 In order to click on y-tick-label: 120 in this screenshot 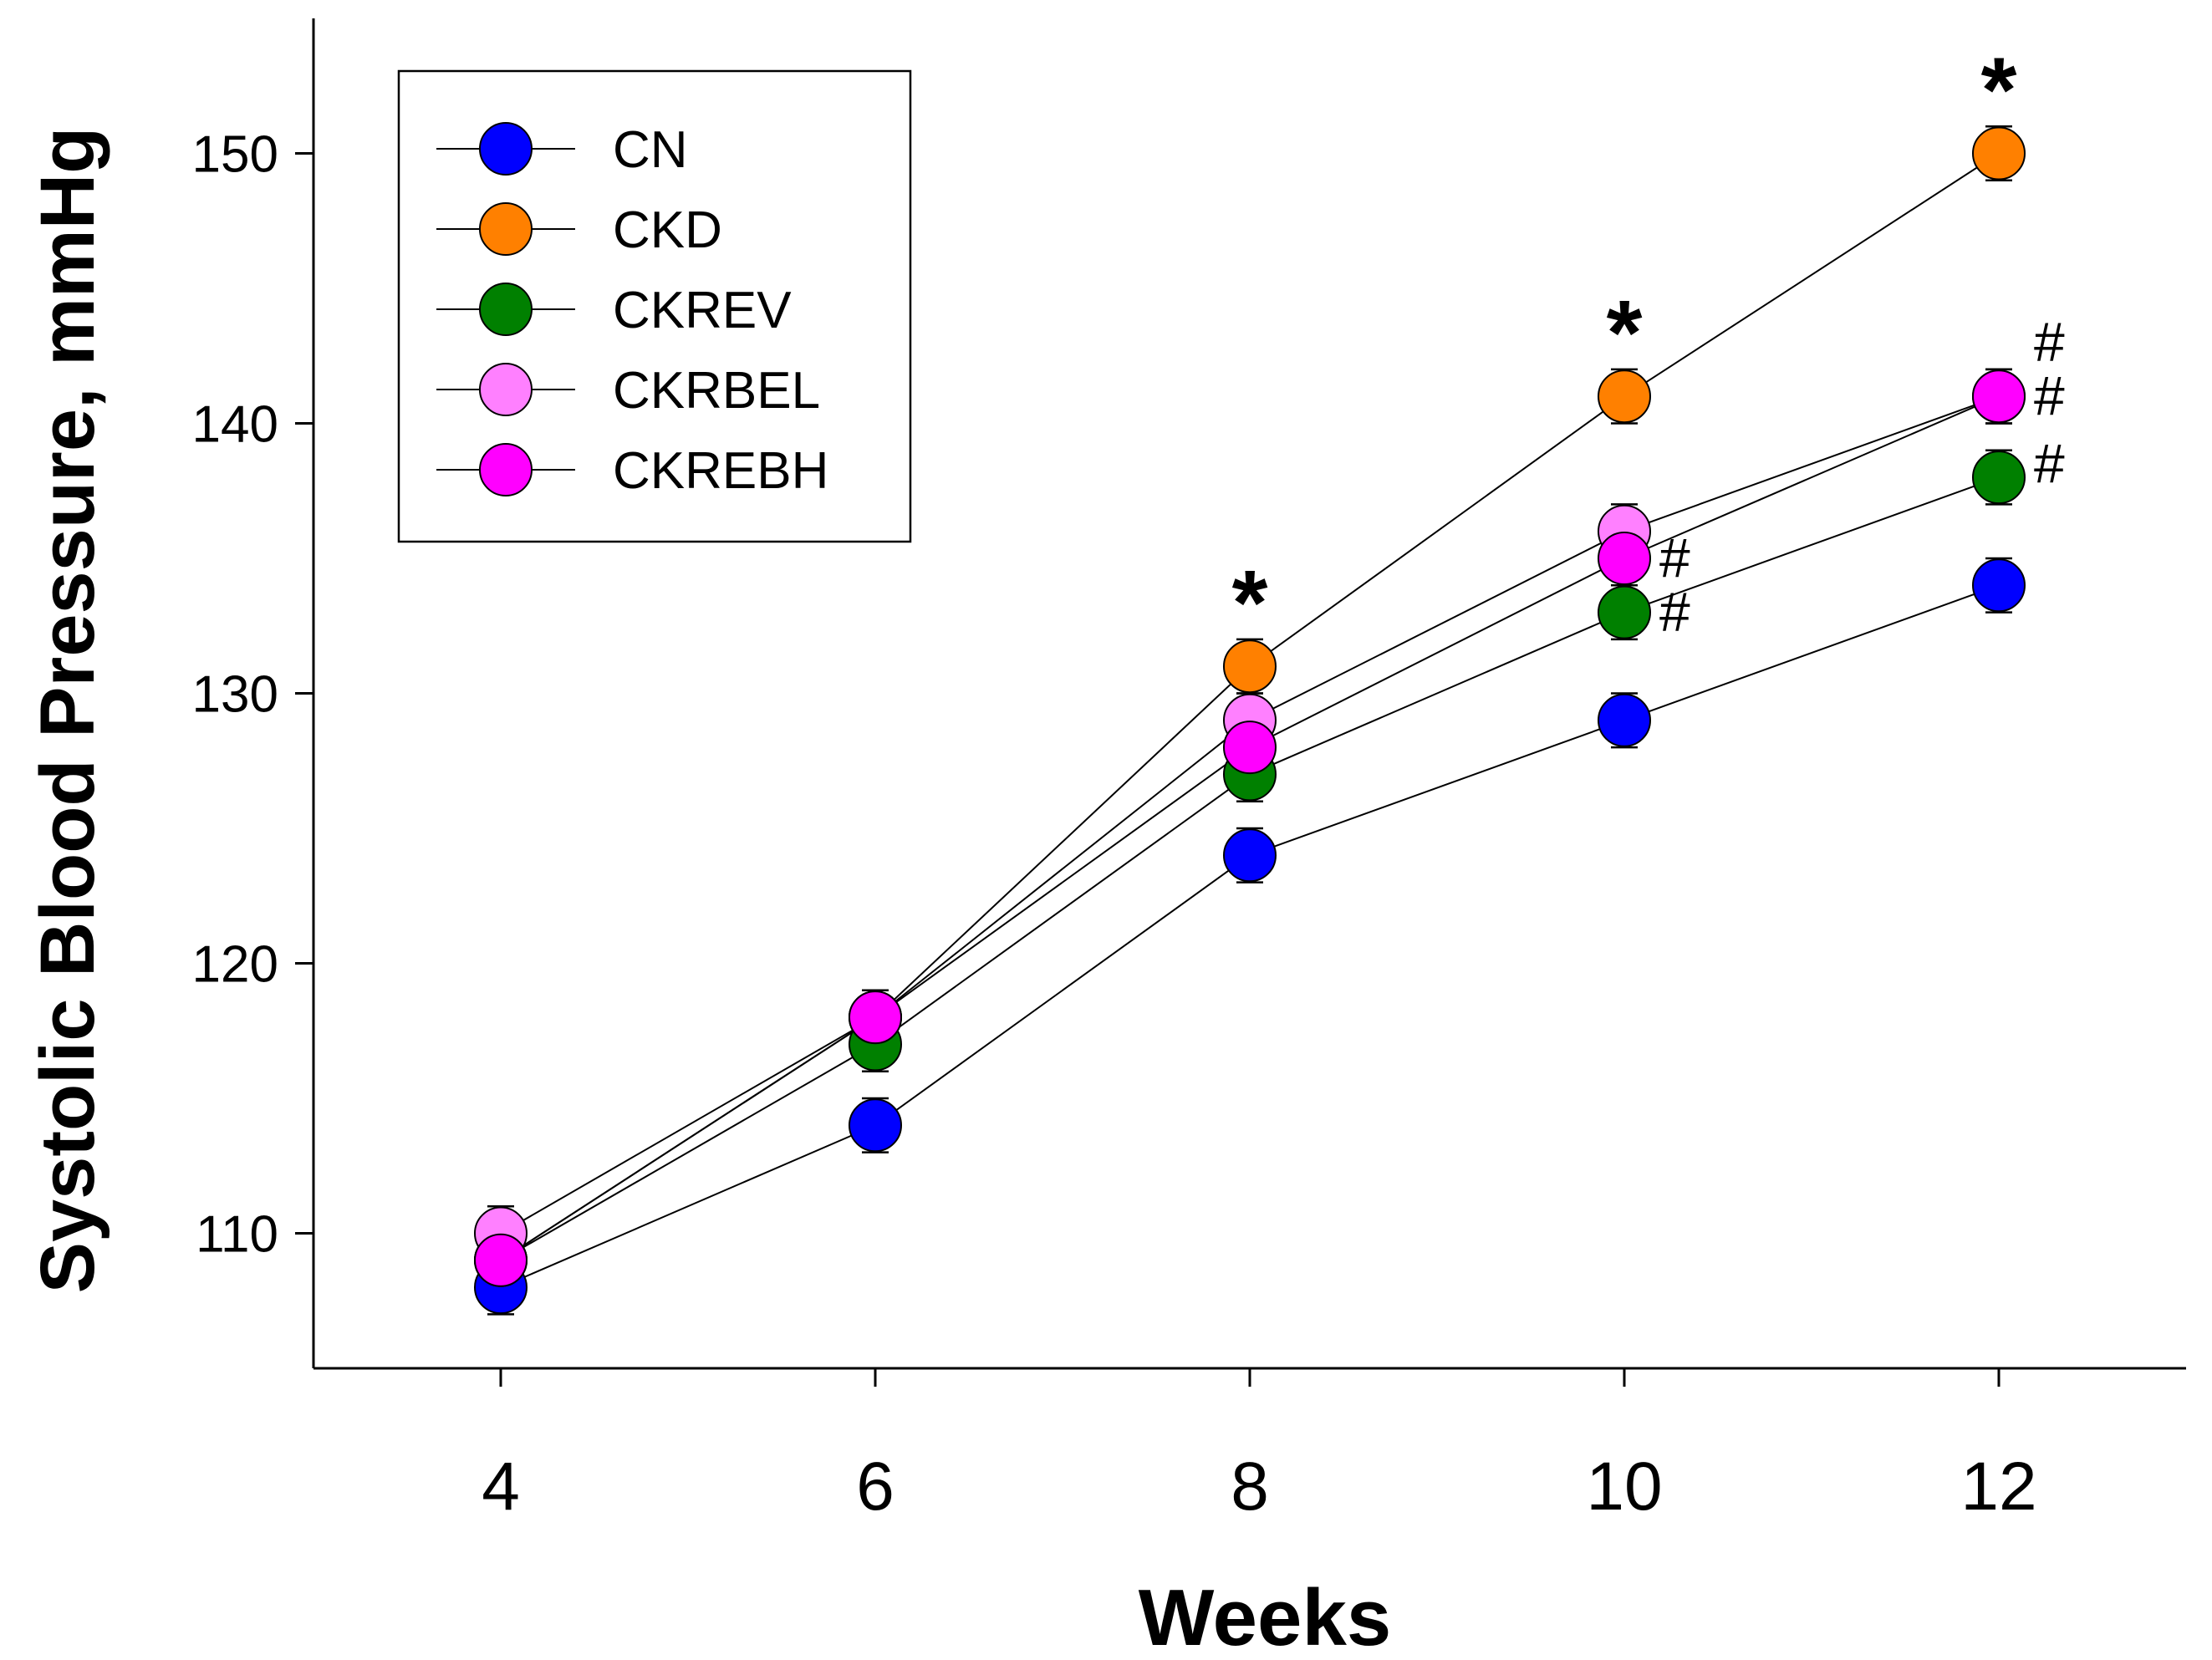, I will do `click(235, 965)`.